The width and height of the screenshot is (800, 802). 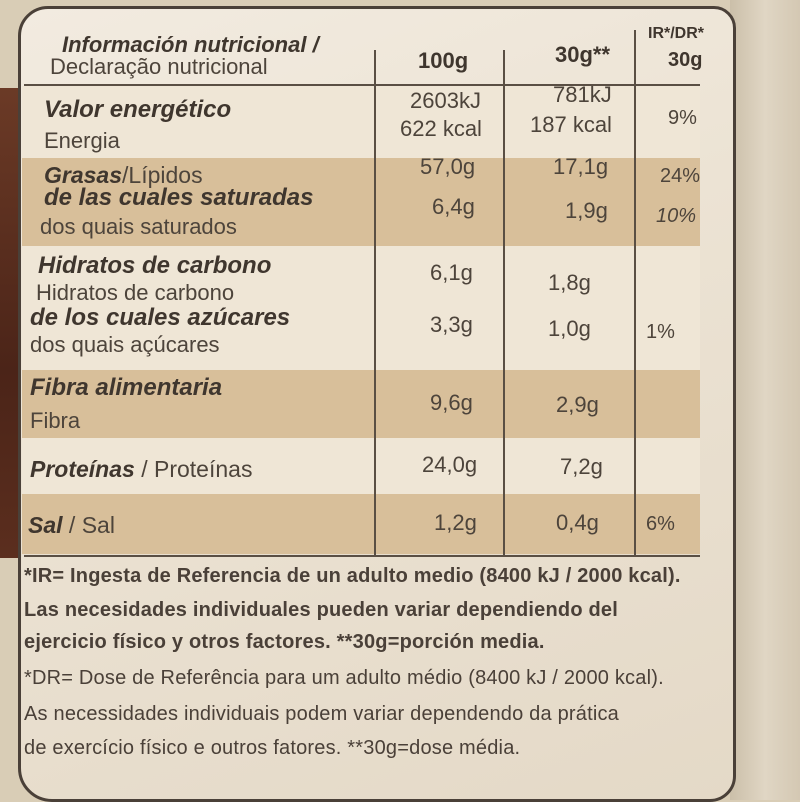 I want to click on row-sugars-band, so click(x=361, y=339).